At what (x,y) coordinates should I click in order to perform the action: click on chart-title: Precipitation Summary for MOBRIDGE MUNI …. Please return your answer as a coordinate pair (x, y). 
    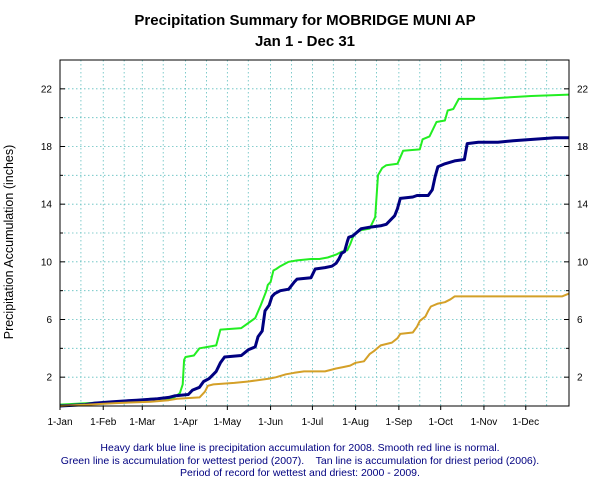
    Looking at the image, I should click on (304, 20).